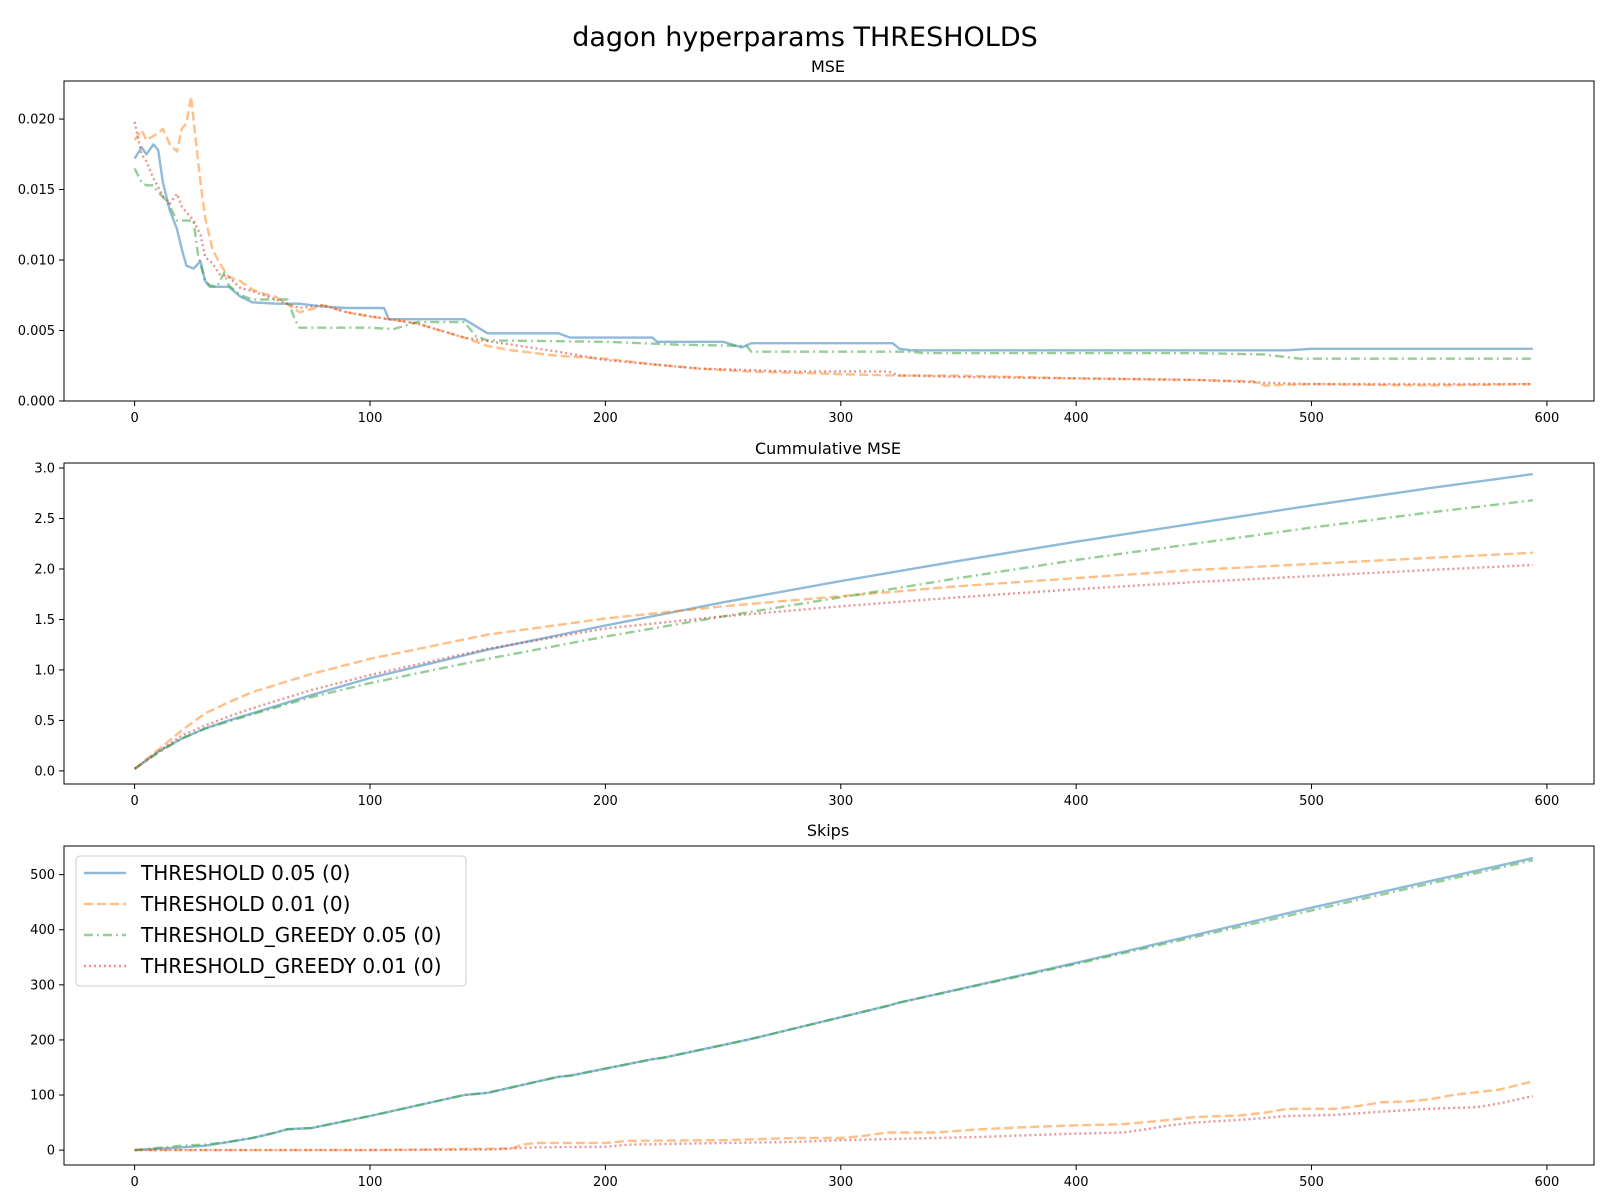 Image resolution: width=1600 pixels, height=1200 pixels. Describe the element at coordinates (44, 569) in the screenshot. I see `cumulative-mse-y-tick-label: 2.0` at that location.